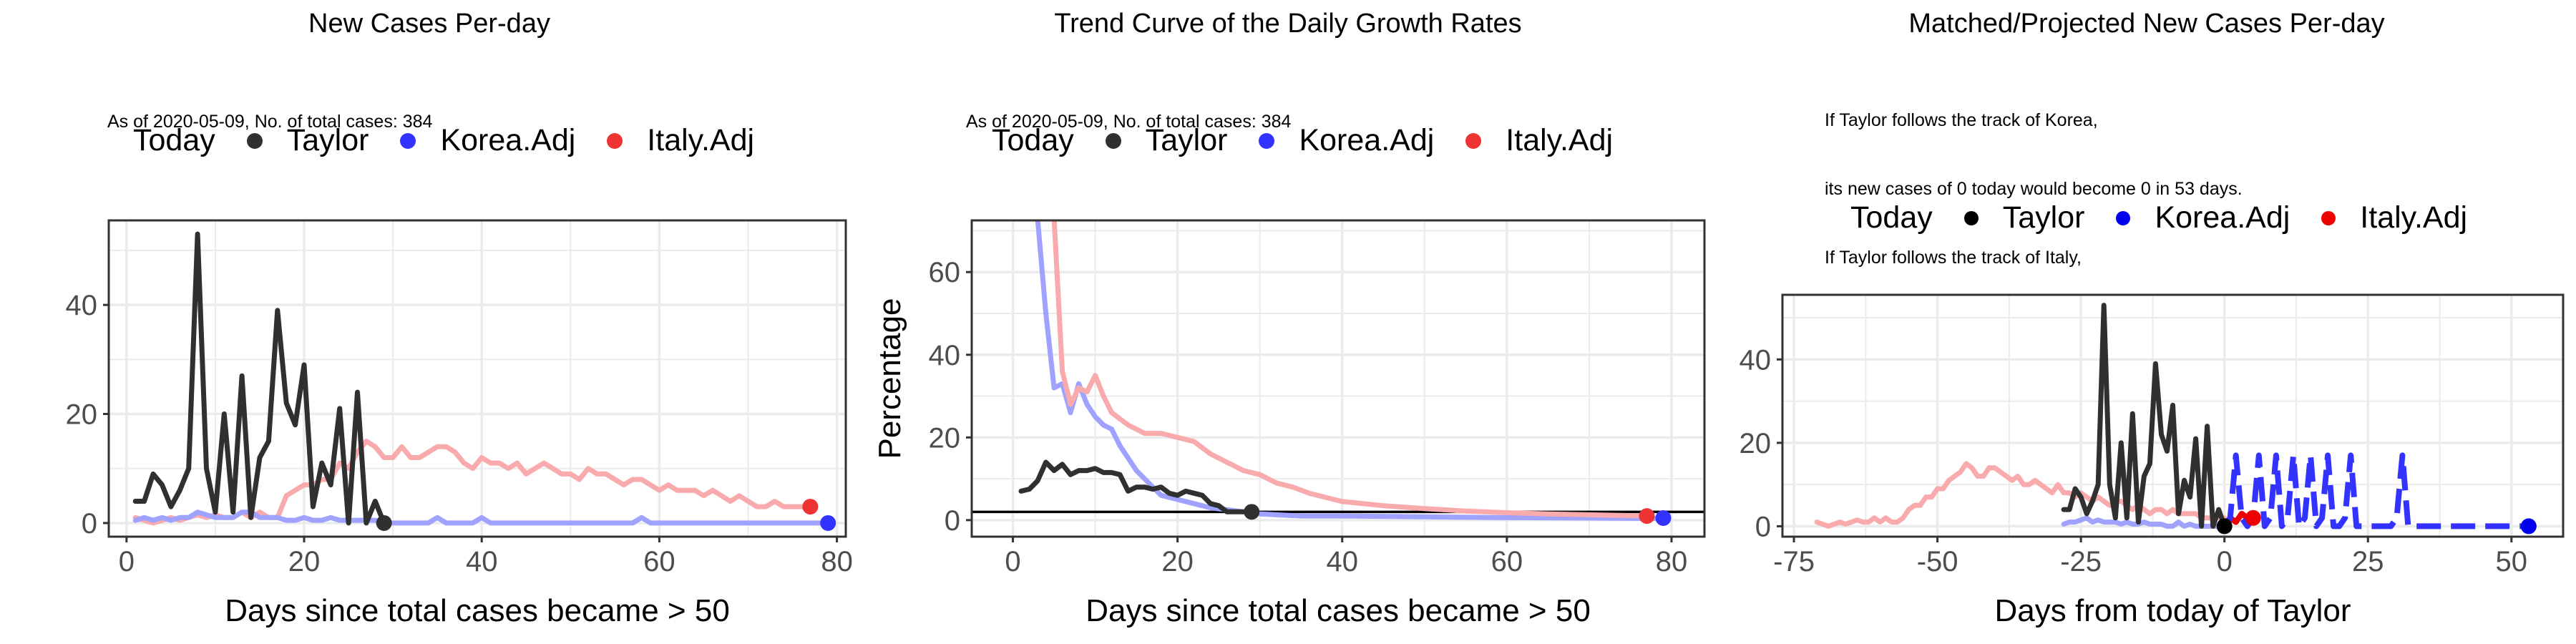 The height and width of the screenshot is (644, 2576). What do you see at coordinates (2144, 522) in the screenshot?
I see `series-line-korea` at bounding box center [2144, 522].